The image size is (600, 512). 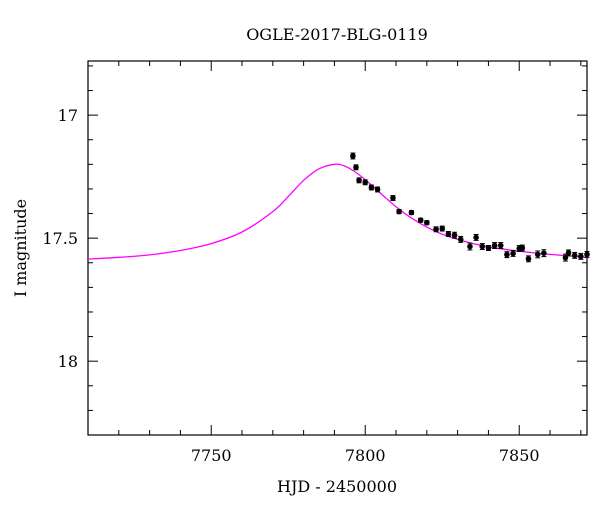 I want to click on y-axis-label: I magnitude, so click(x=20, y=248).